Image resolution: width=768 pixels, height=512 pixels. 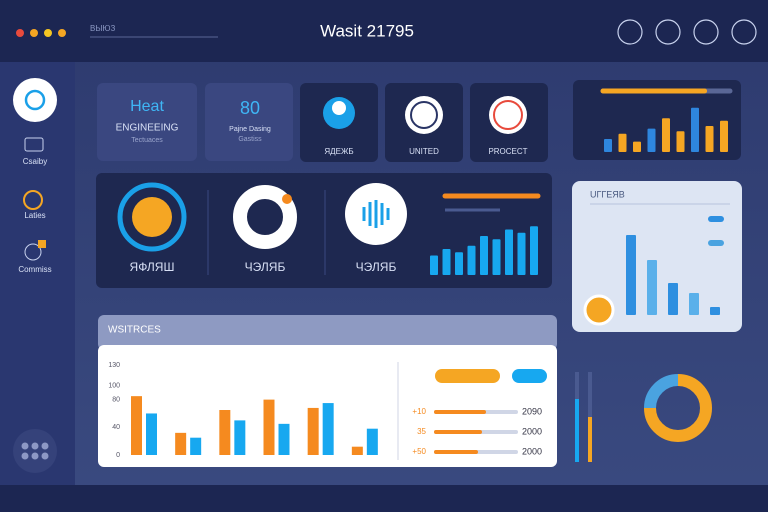 What do you see at coordinates (152, 267) in the screenshot?
I see `gauge-label: ЯФЛЯШ` at bounding box center [152, 267].